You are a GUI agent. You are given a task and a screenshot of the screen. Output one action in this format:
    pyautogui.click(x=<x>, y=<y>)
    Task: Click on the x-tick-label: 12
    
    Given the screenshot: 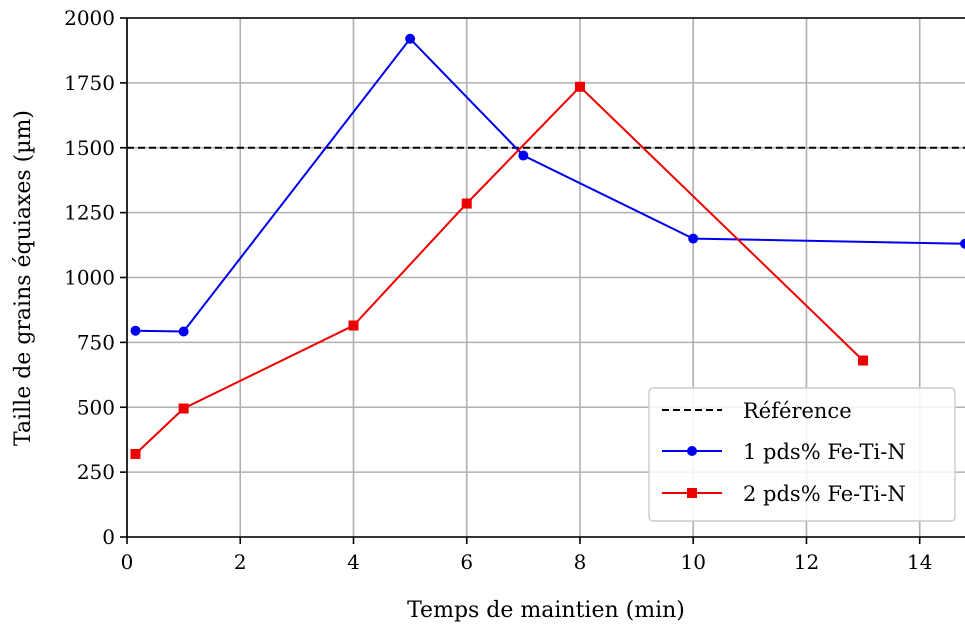 What is the action you would take?
    pyautogui.click(x=806, y=562)
    